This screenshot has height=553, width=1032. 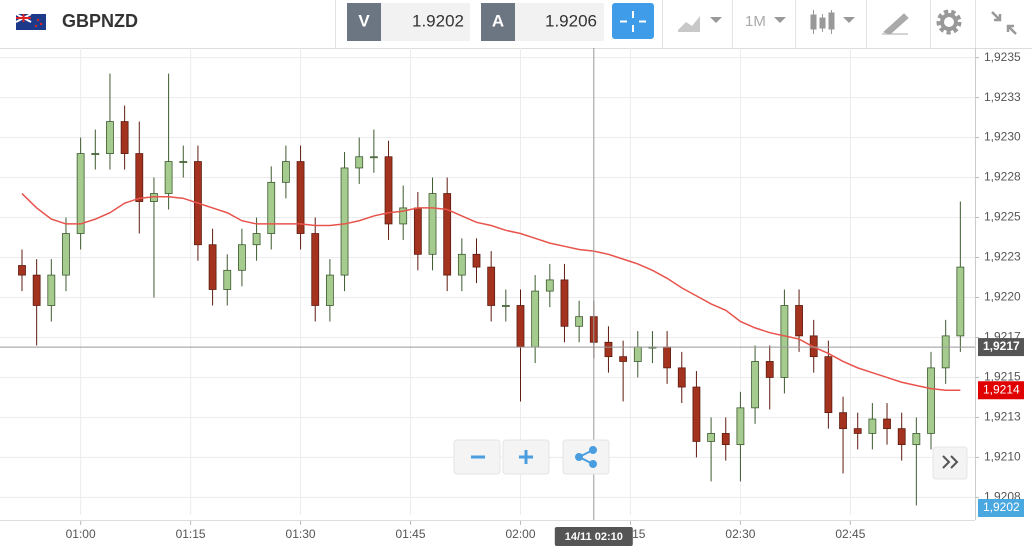 I want to click on y-tick-label: 1,9228, so click(x=1002, y=177).